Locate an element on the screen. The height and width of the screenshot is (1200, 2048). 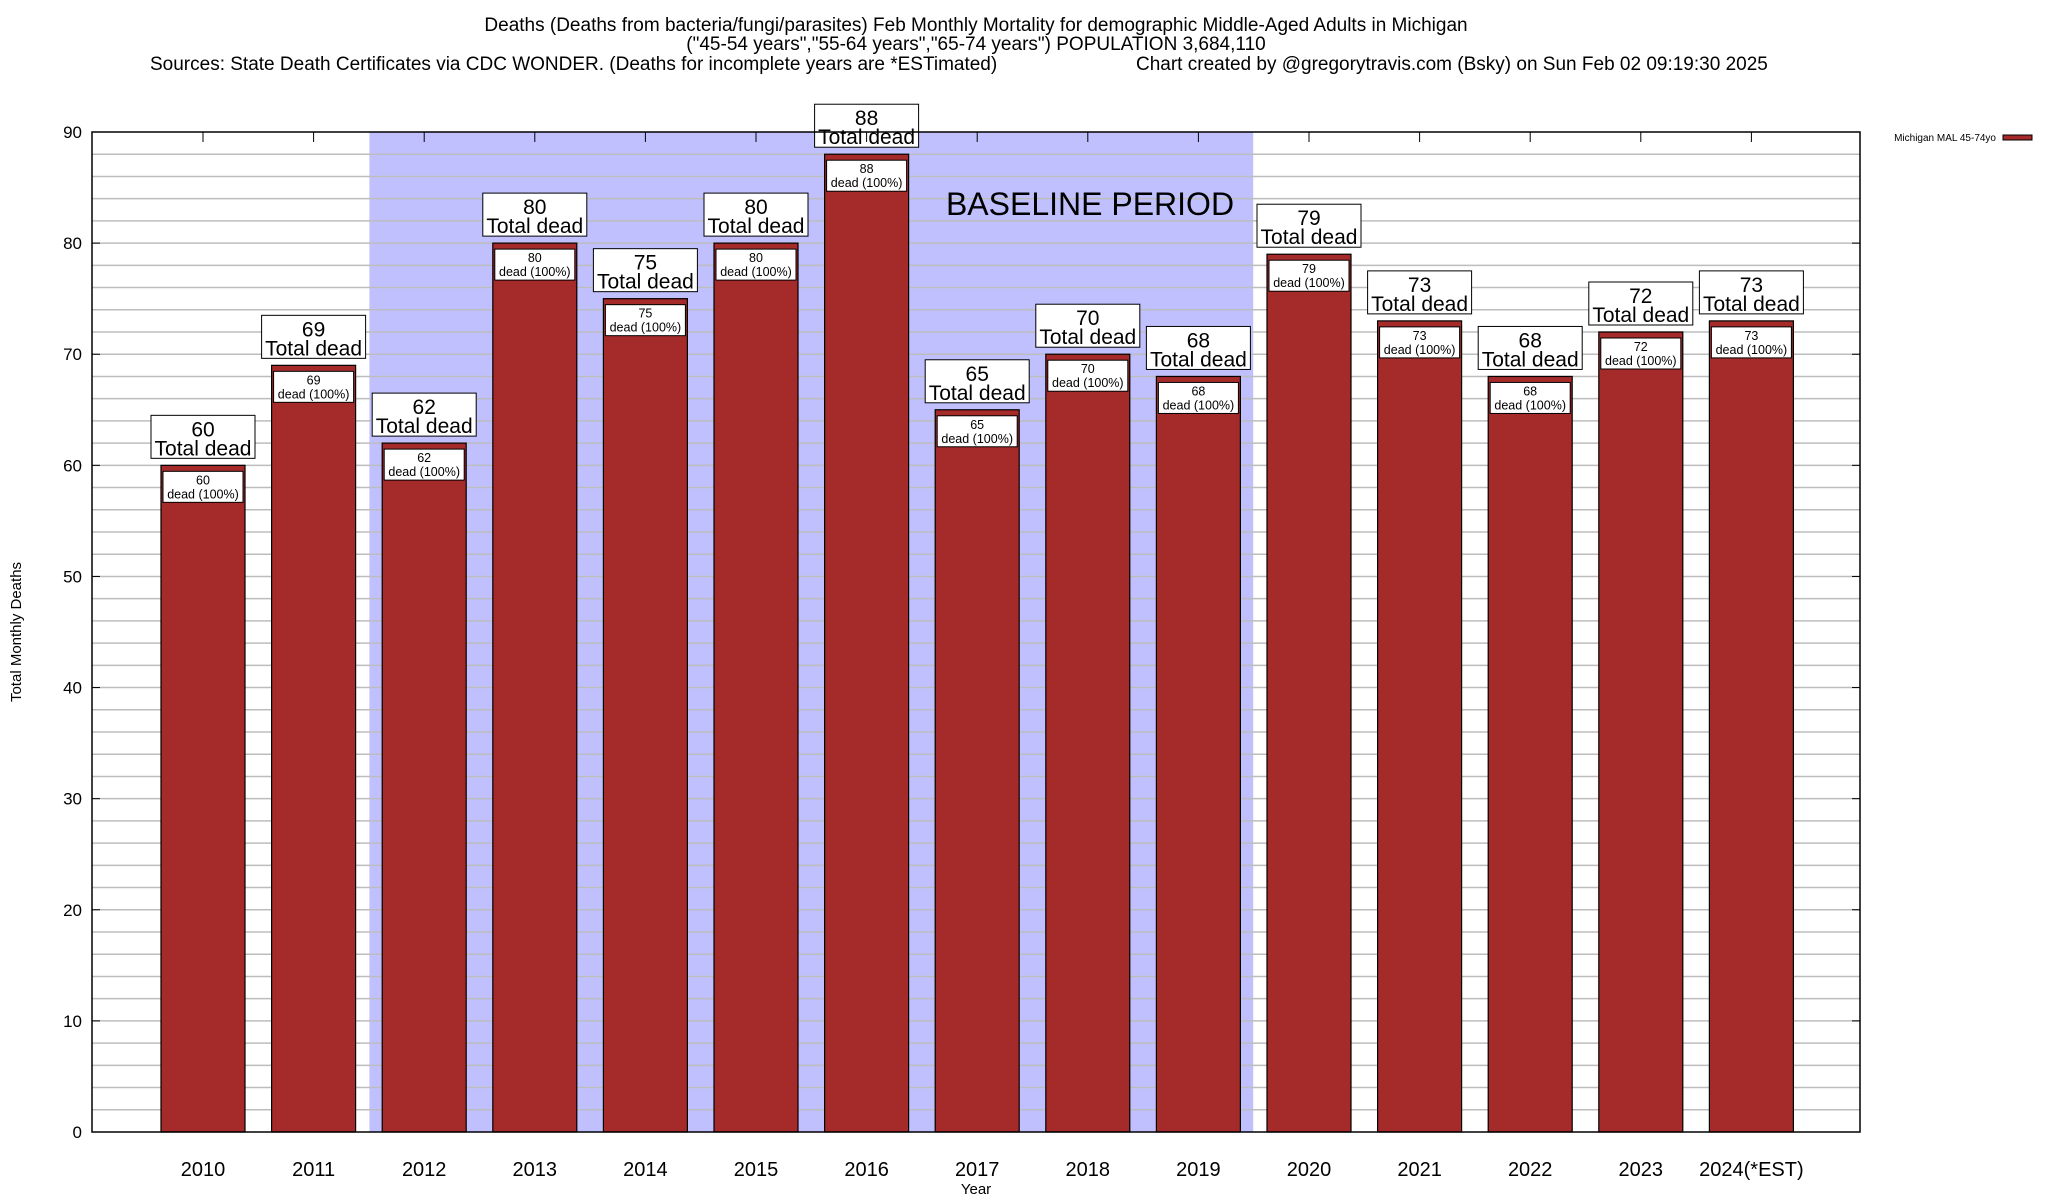
x-tick-label: 2010 is located at coordinates (203, 1170).